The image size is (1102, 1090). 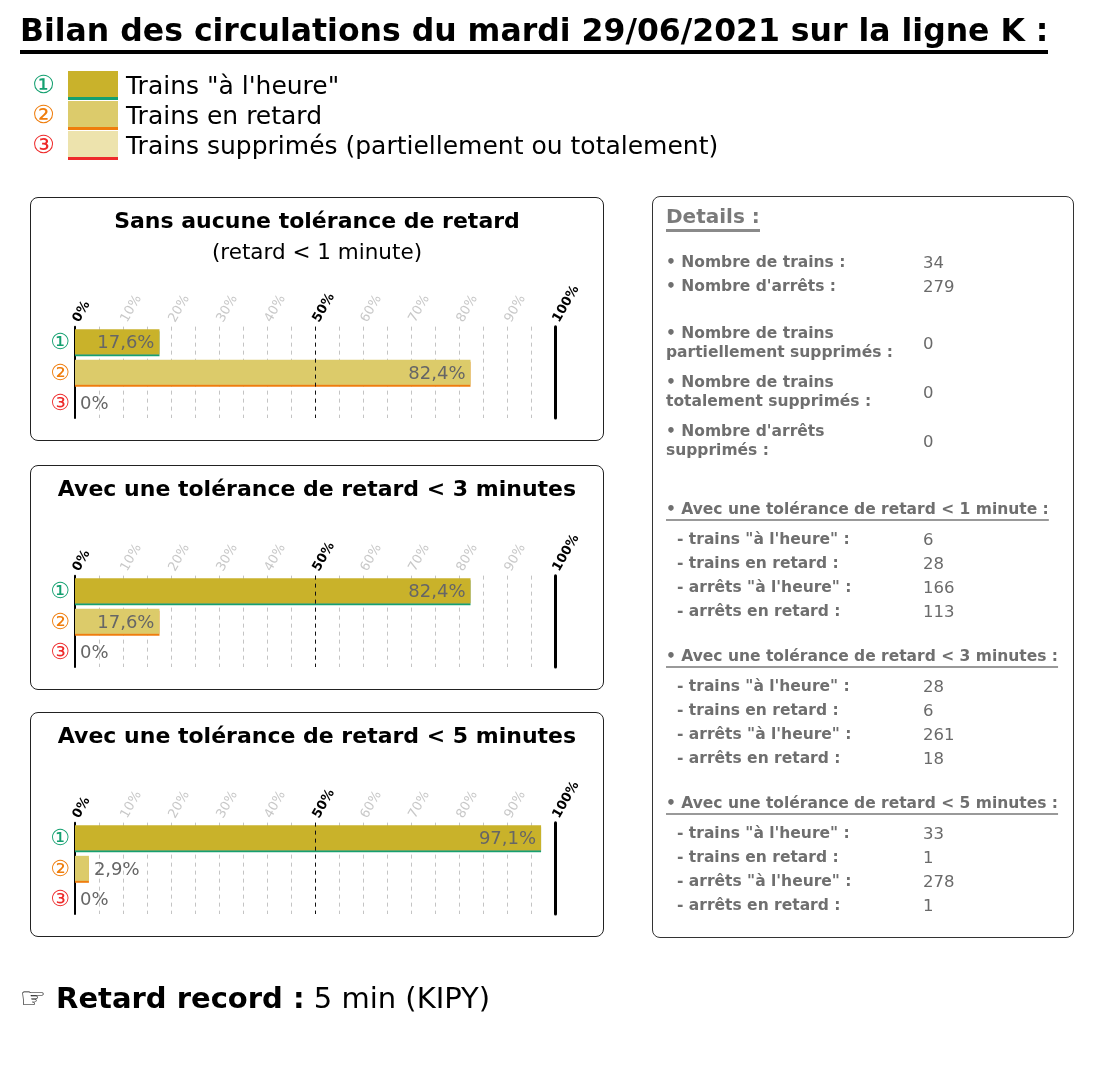 I want to click on text: • Avec une tolérance de retard < 5 minutes :, so click(x=862, y=803).